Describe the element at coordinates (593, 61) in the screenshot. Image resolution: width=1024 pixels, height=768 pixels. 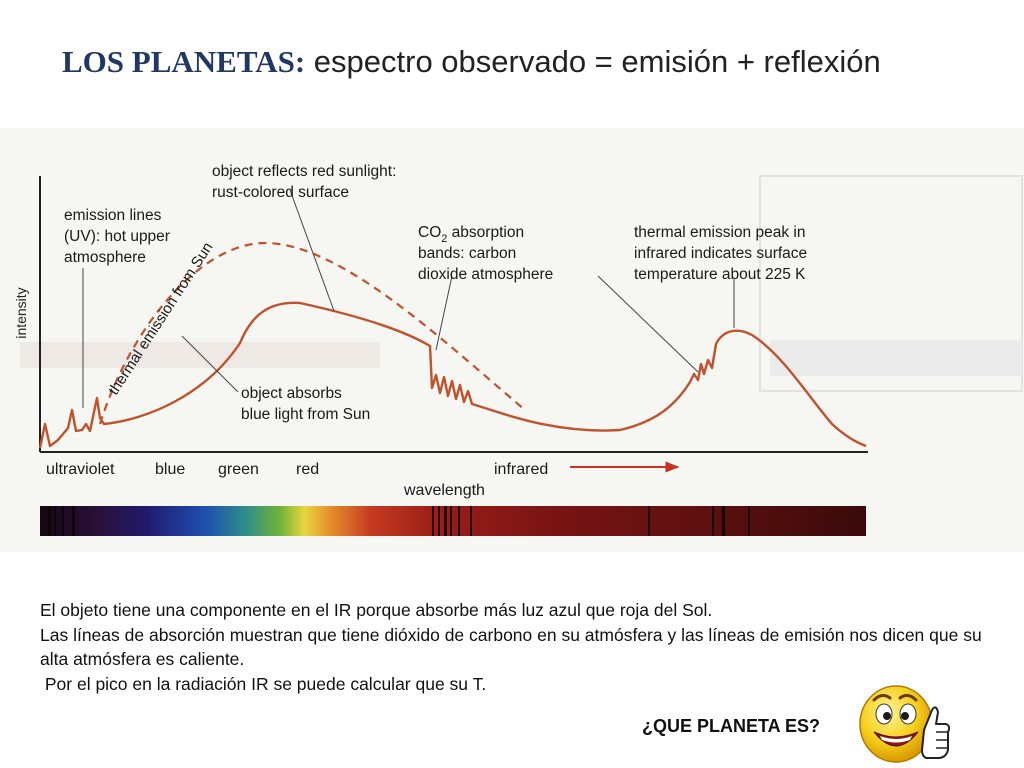
I see `title-rest: espectro observado = emisión + reflexión` at that location.